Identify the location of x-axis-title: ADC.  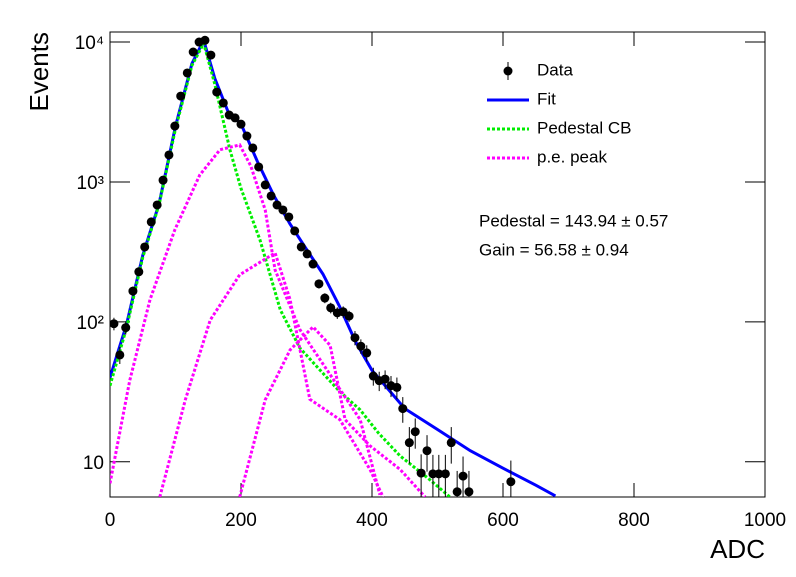
(737, 549).